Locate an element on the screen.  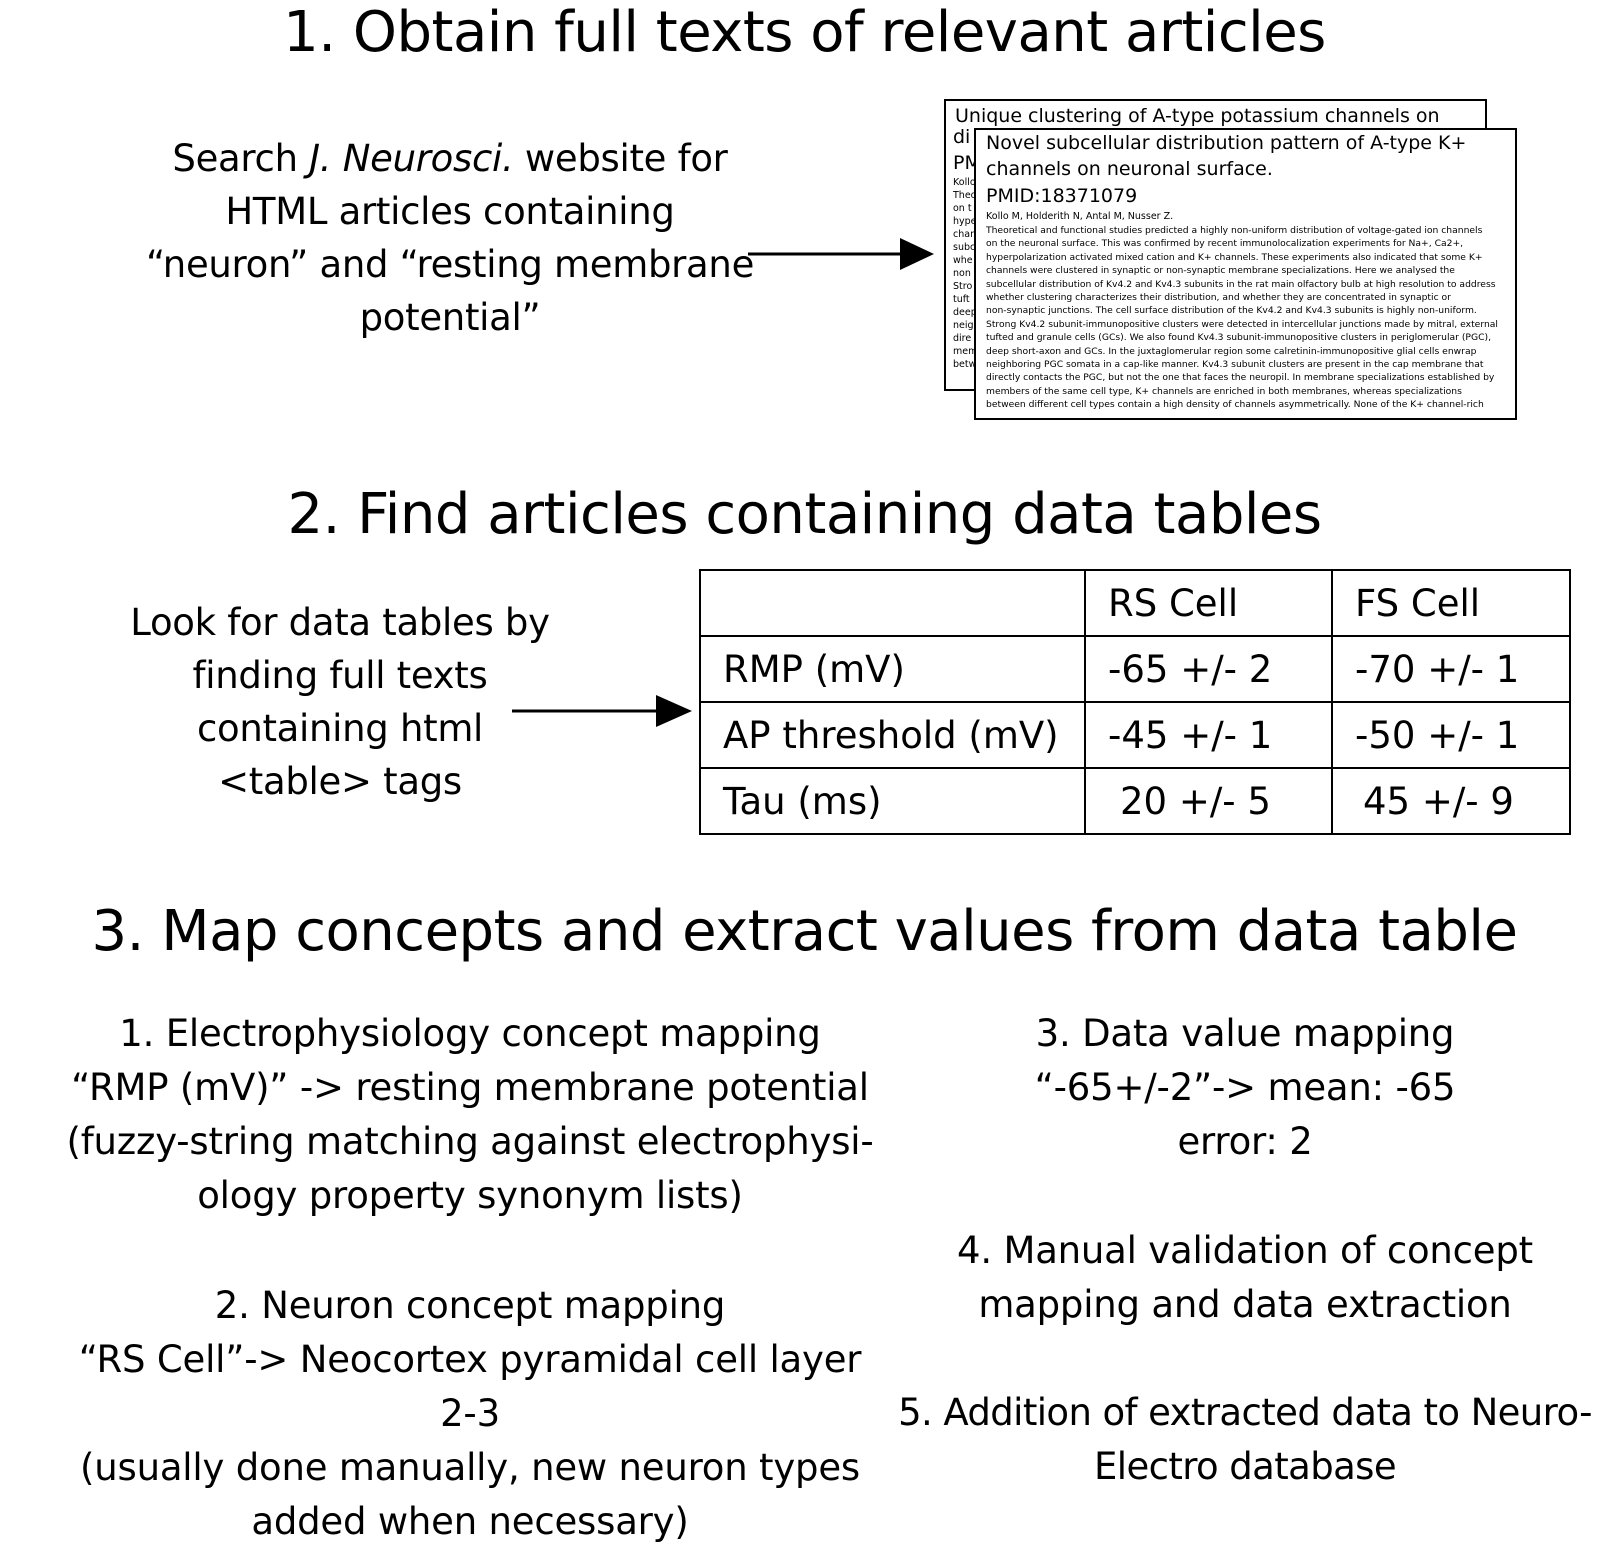
table-row: RMP (mV) -65 +/- 2 -70 +/- 1 is located at coordinates (1135, 669).